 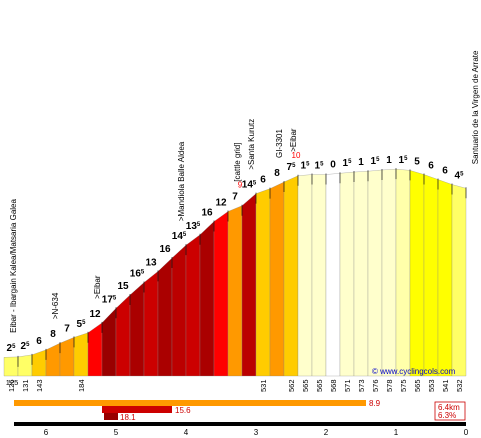 I want to click on altitude-label: 143, so click(x=39, y=385).